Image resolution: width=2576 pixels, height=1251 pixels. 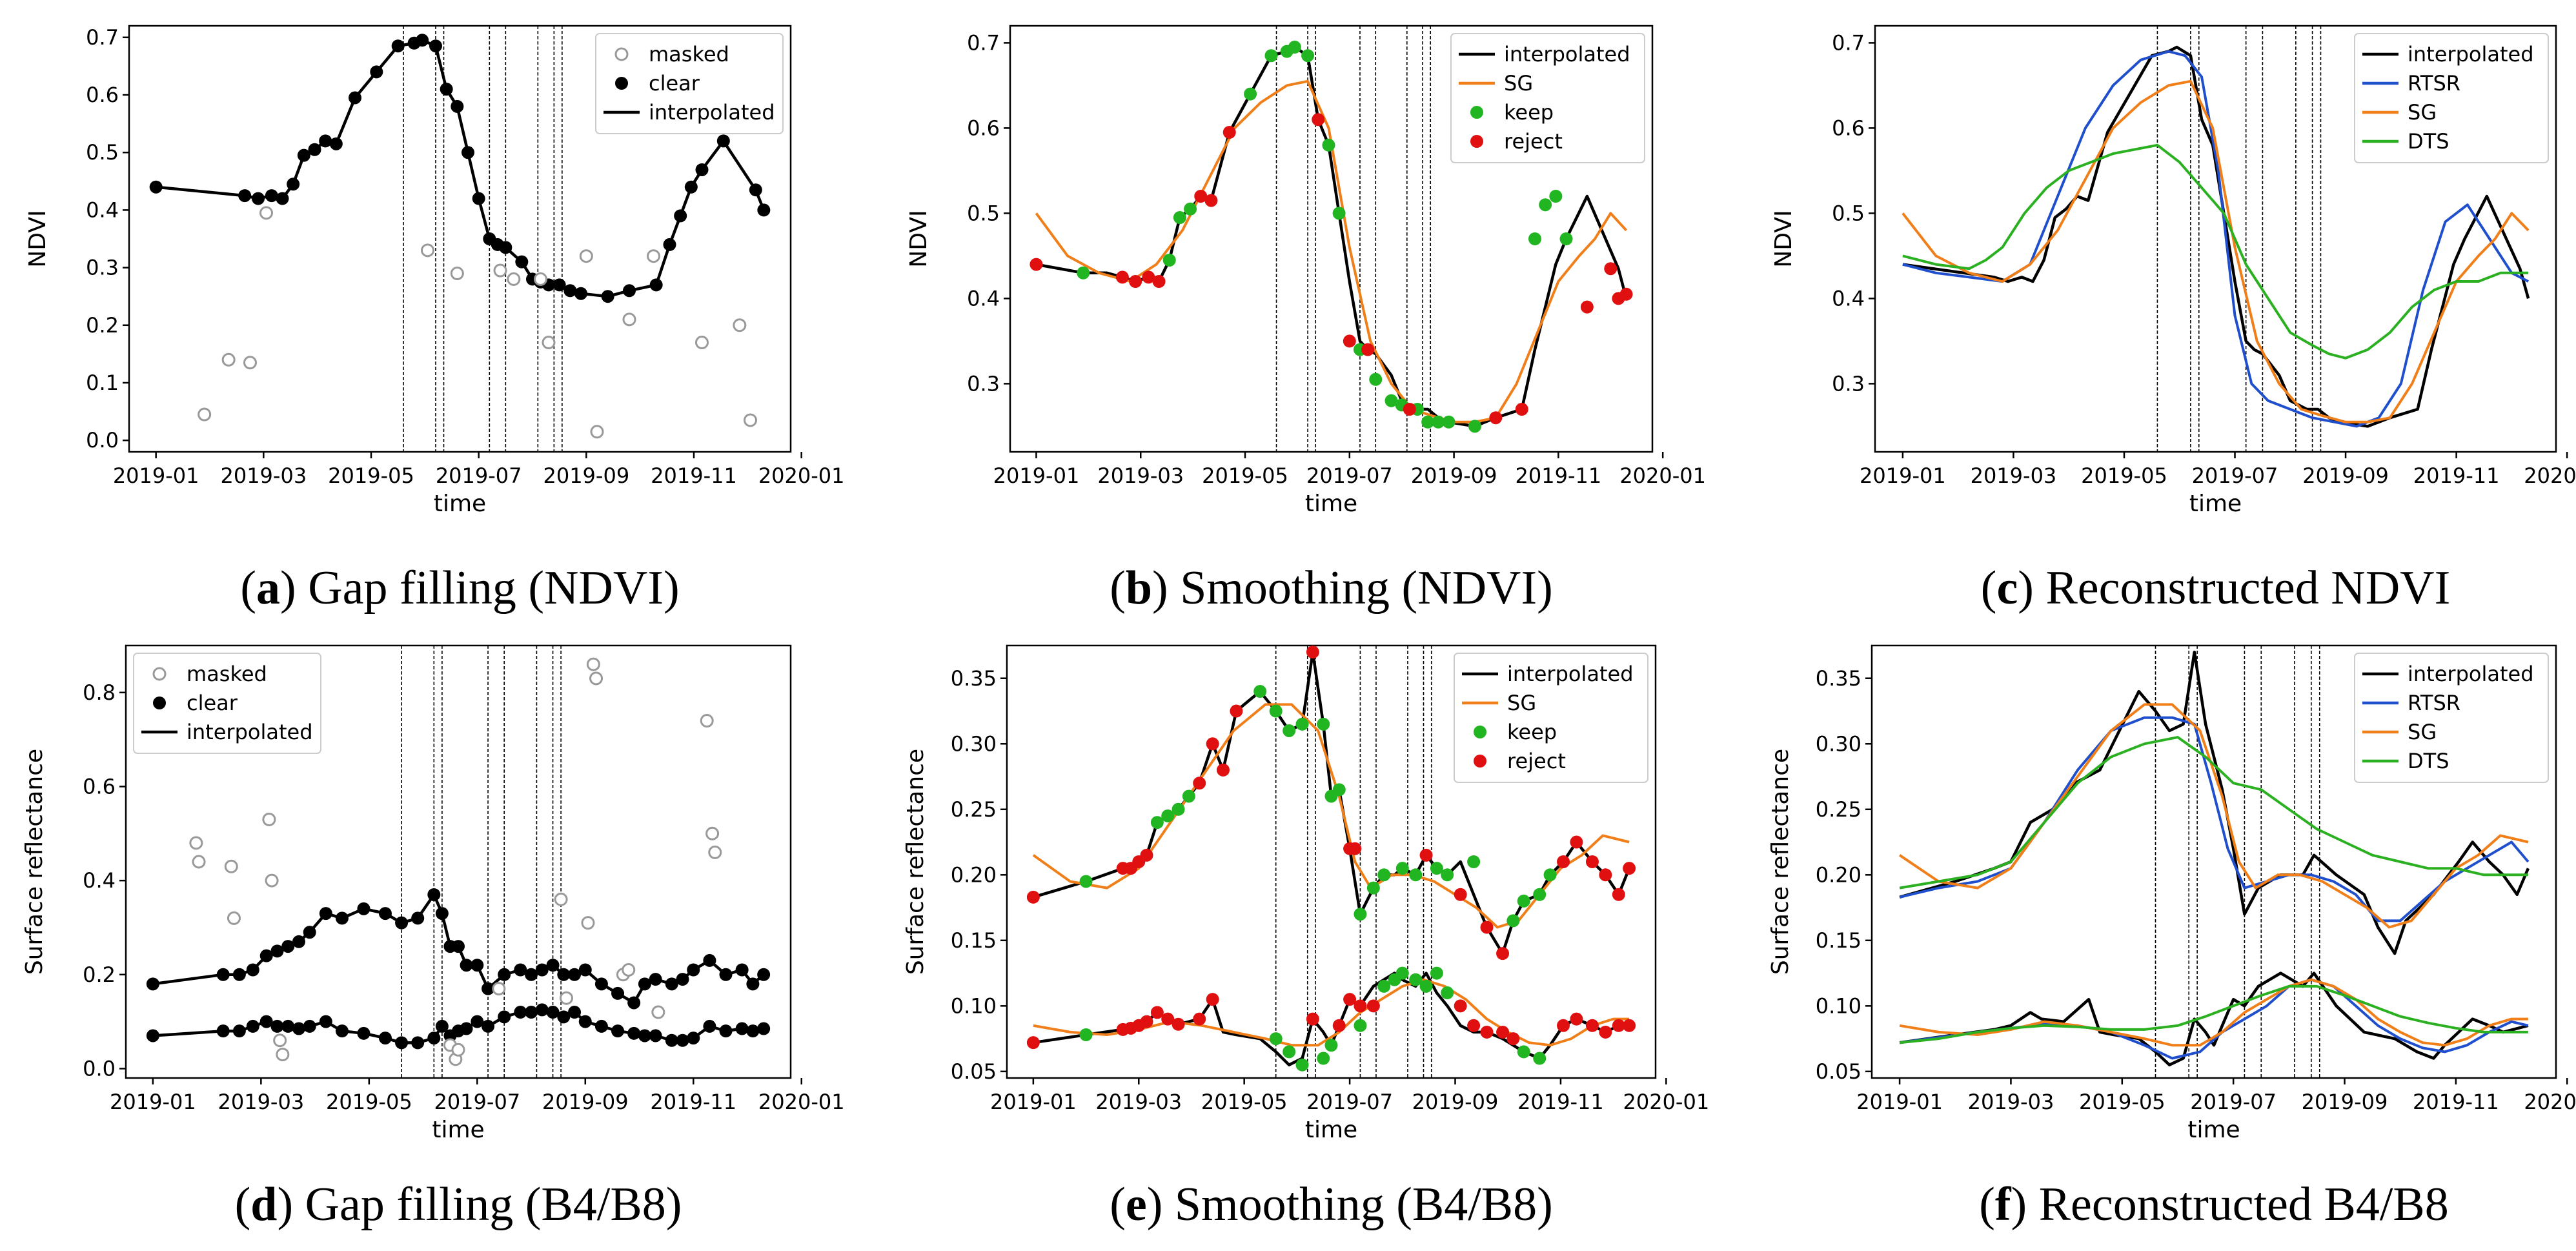 I want to click on y-axis-label: Surface reflectance, so click(x=1780, y=862).